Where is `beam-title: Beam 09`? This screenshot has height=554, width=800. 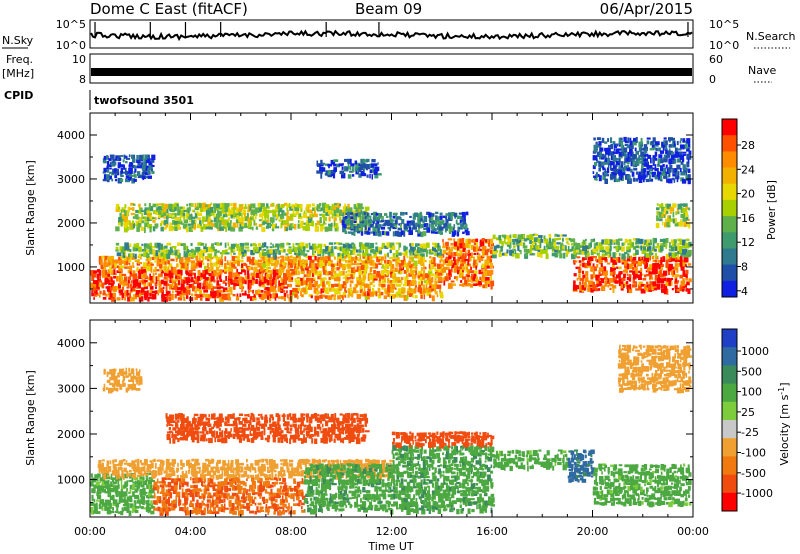 beam-title: Beam 09 is located at coordinates (388, 9).